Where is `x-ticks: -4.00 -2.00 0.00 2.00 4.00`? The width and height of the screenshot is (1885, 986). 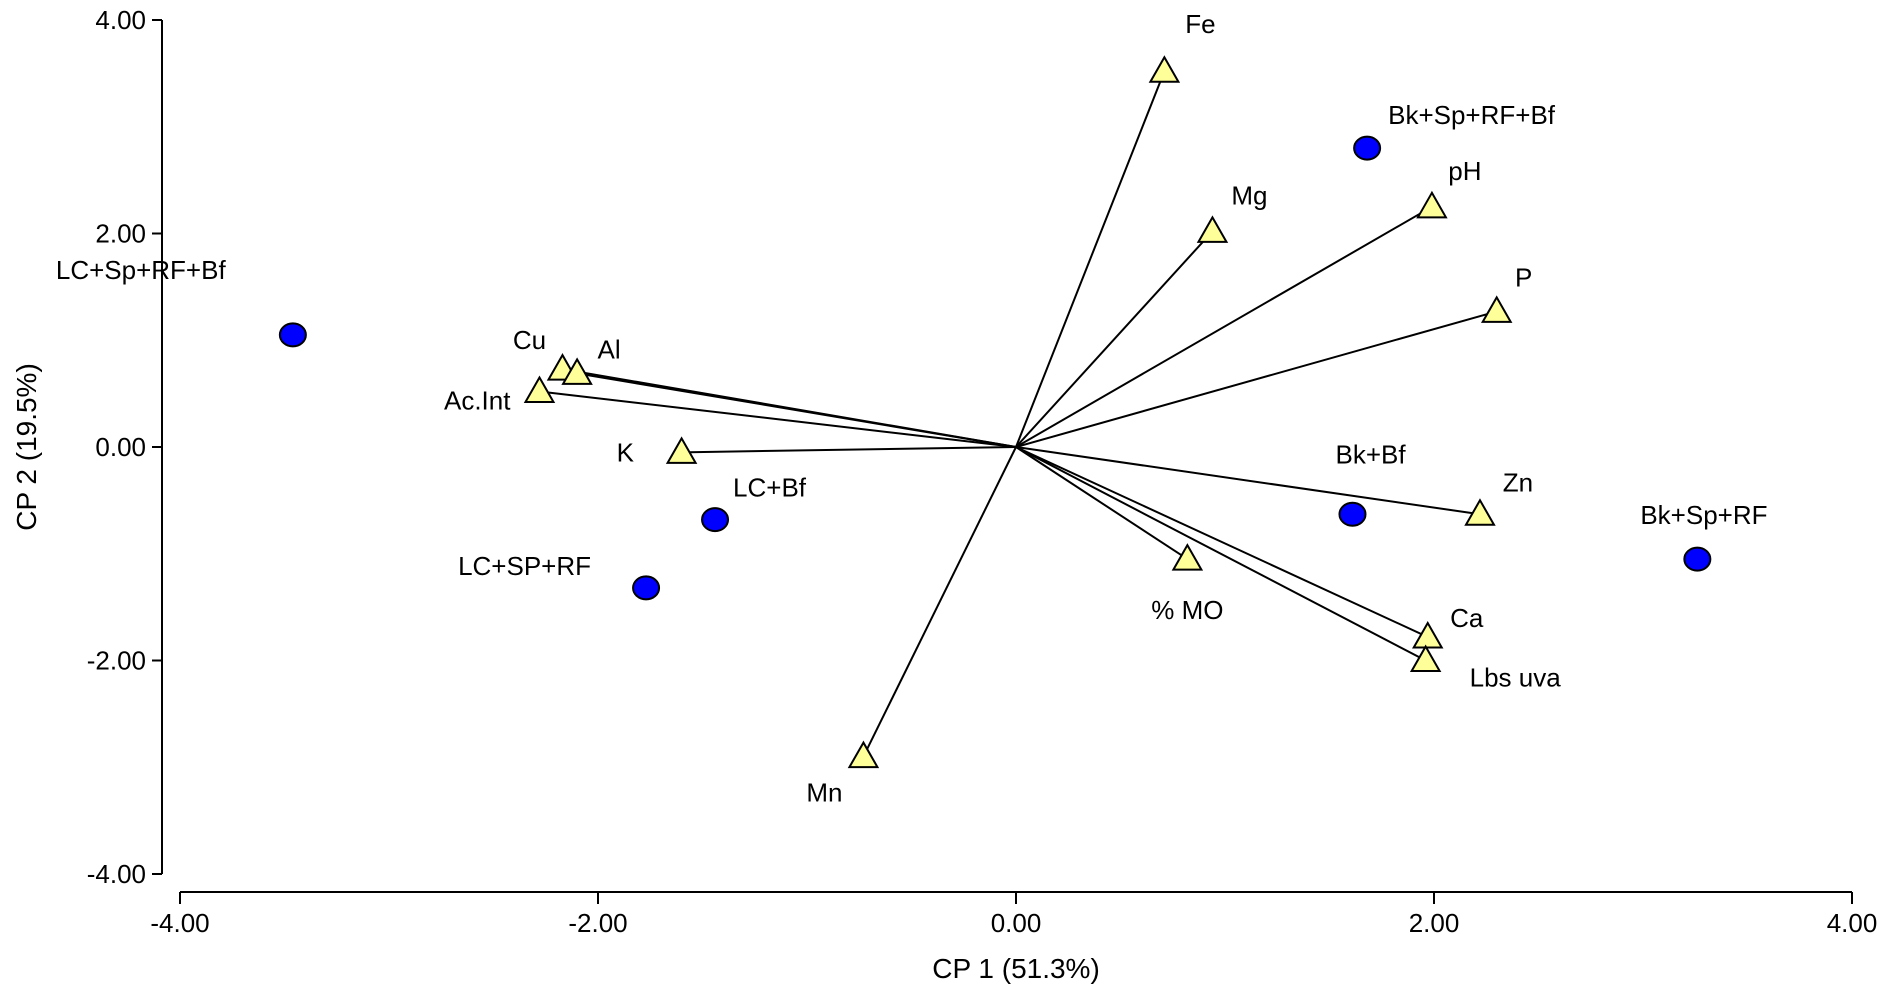
x-ticks: -4.00 -2.00 0.00 2.00 4.00 is located at coordinates (1013, 915).